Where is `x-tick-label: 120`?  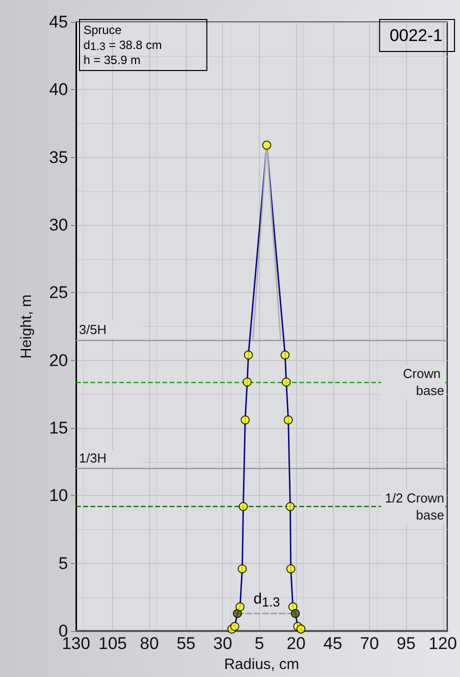
x-tick-label: 120 is located at coordinates (443, 644).